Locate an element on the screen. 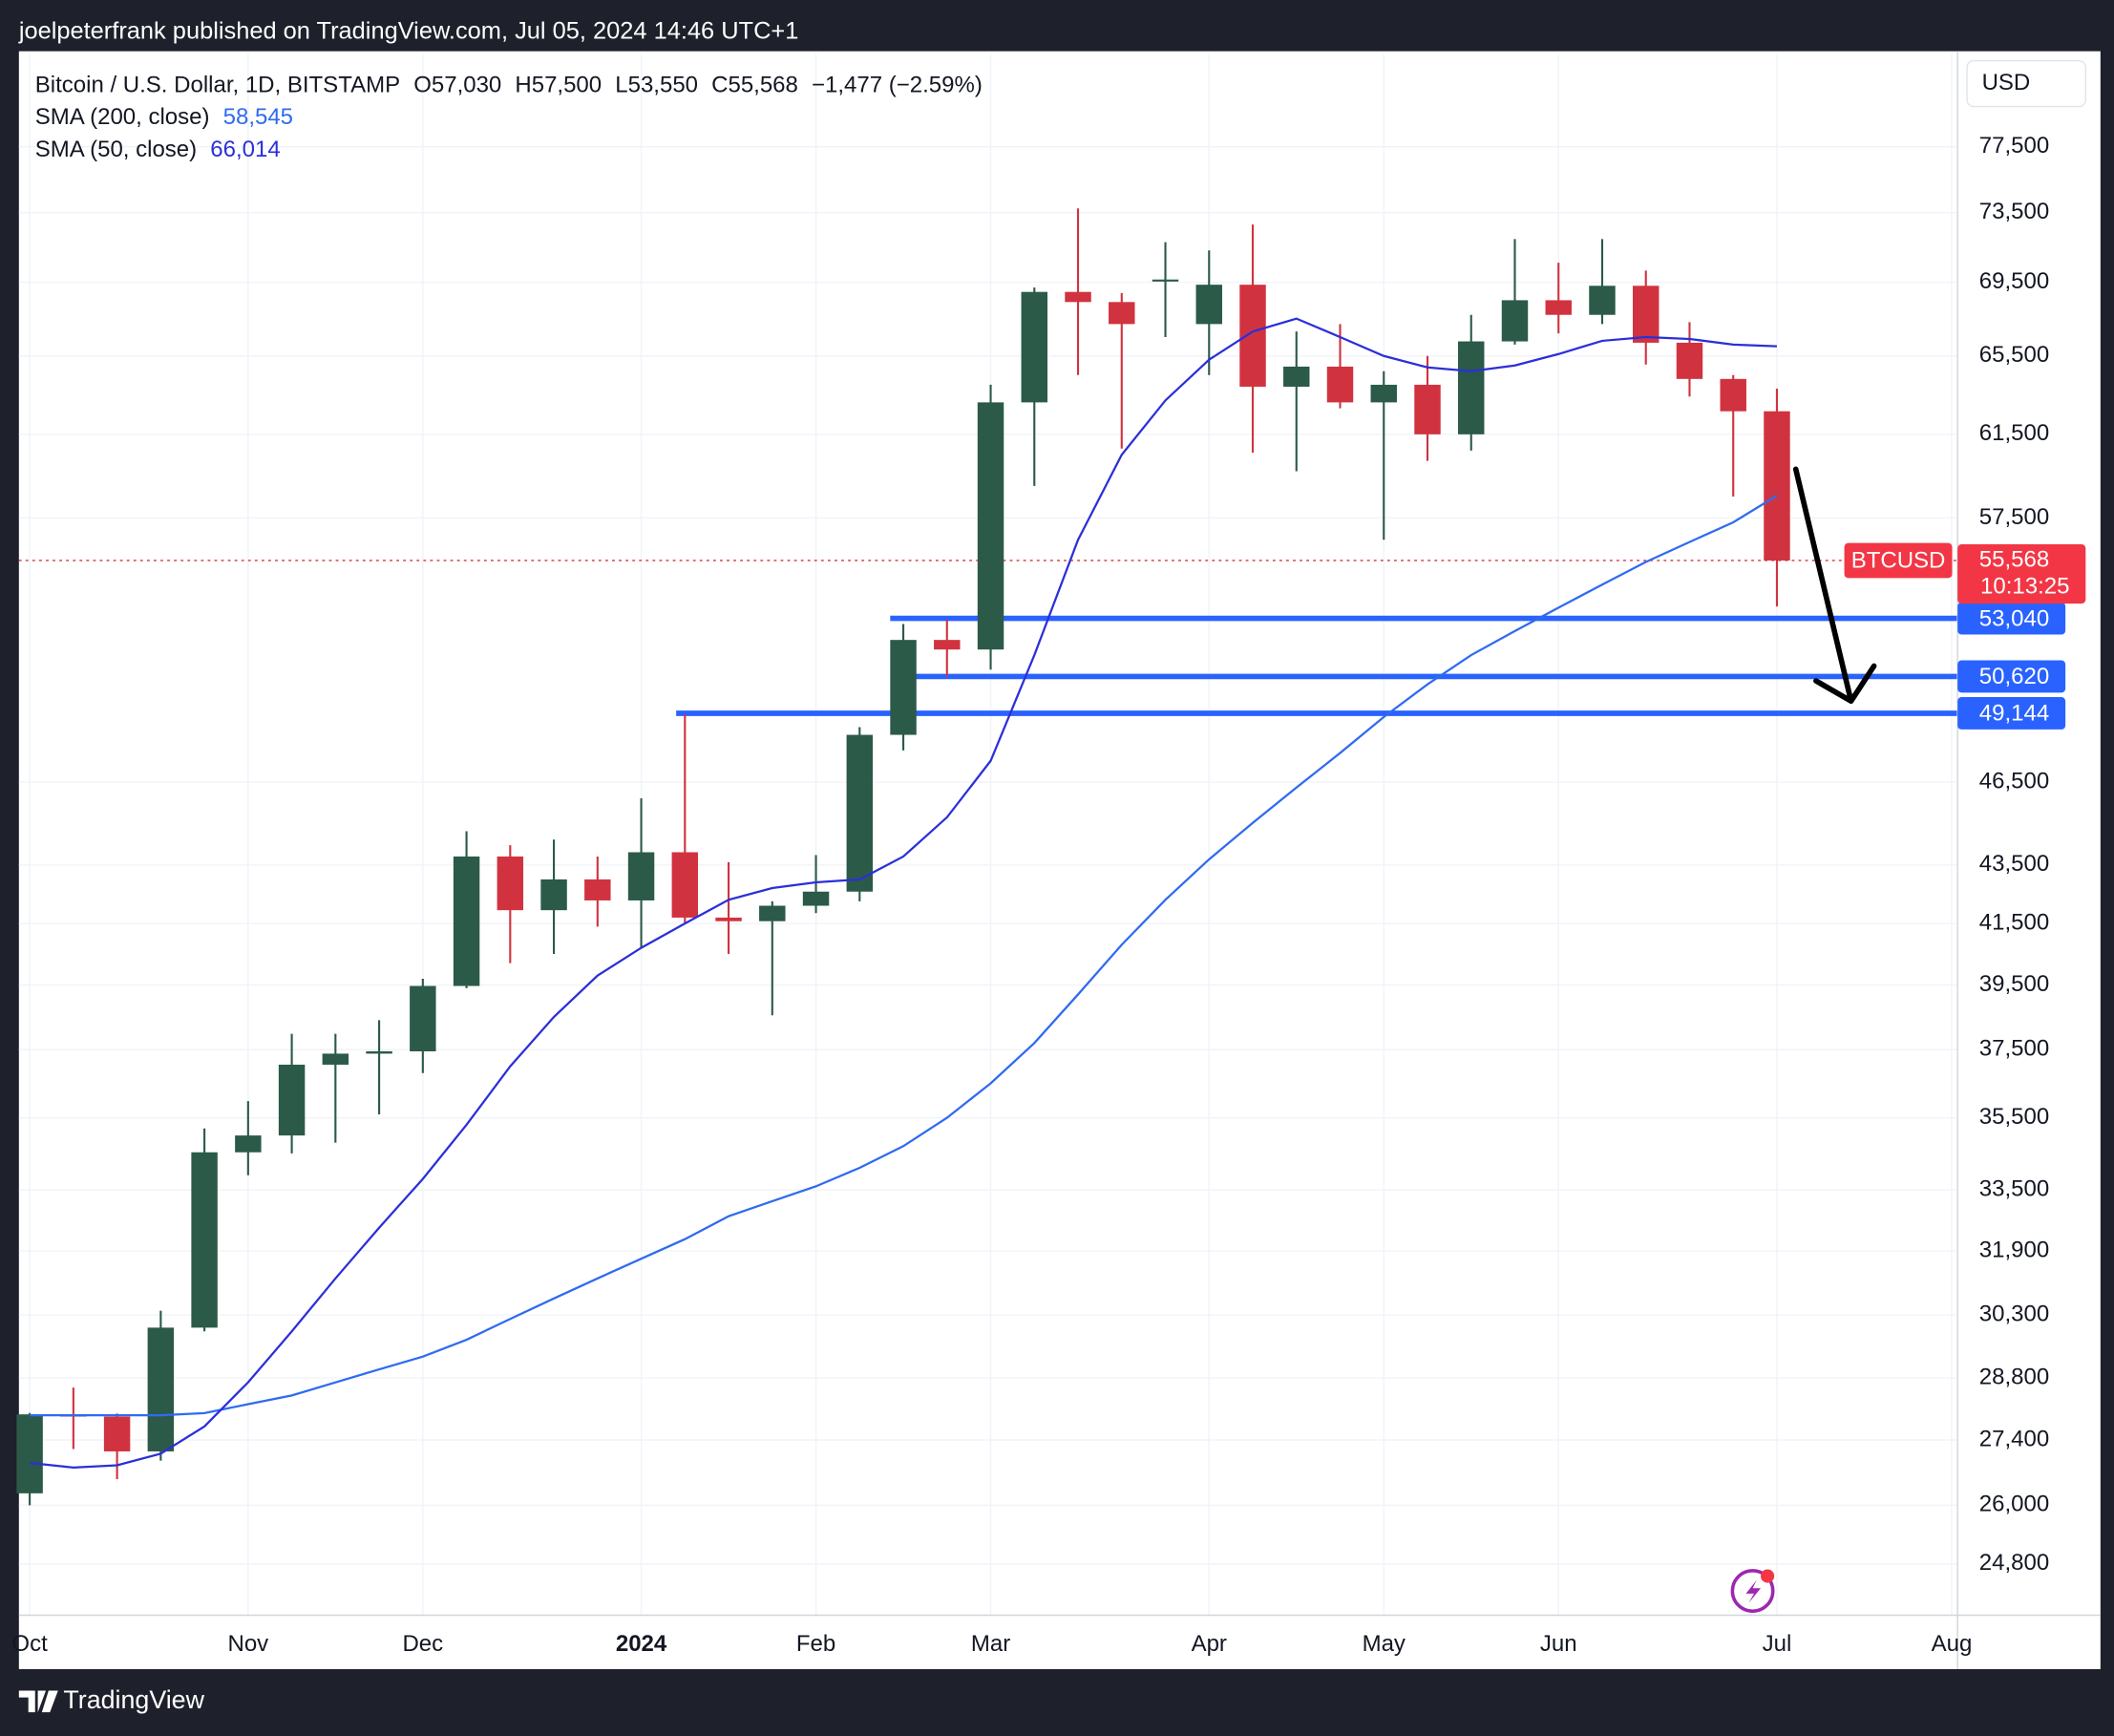 Image resolution: width=2114 pixels, height=1736 pixels. x-tick-label: Jun is located at coordinates (1558, 1644).